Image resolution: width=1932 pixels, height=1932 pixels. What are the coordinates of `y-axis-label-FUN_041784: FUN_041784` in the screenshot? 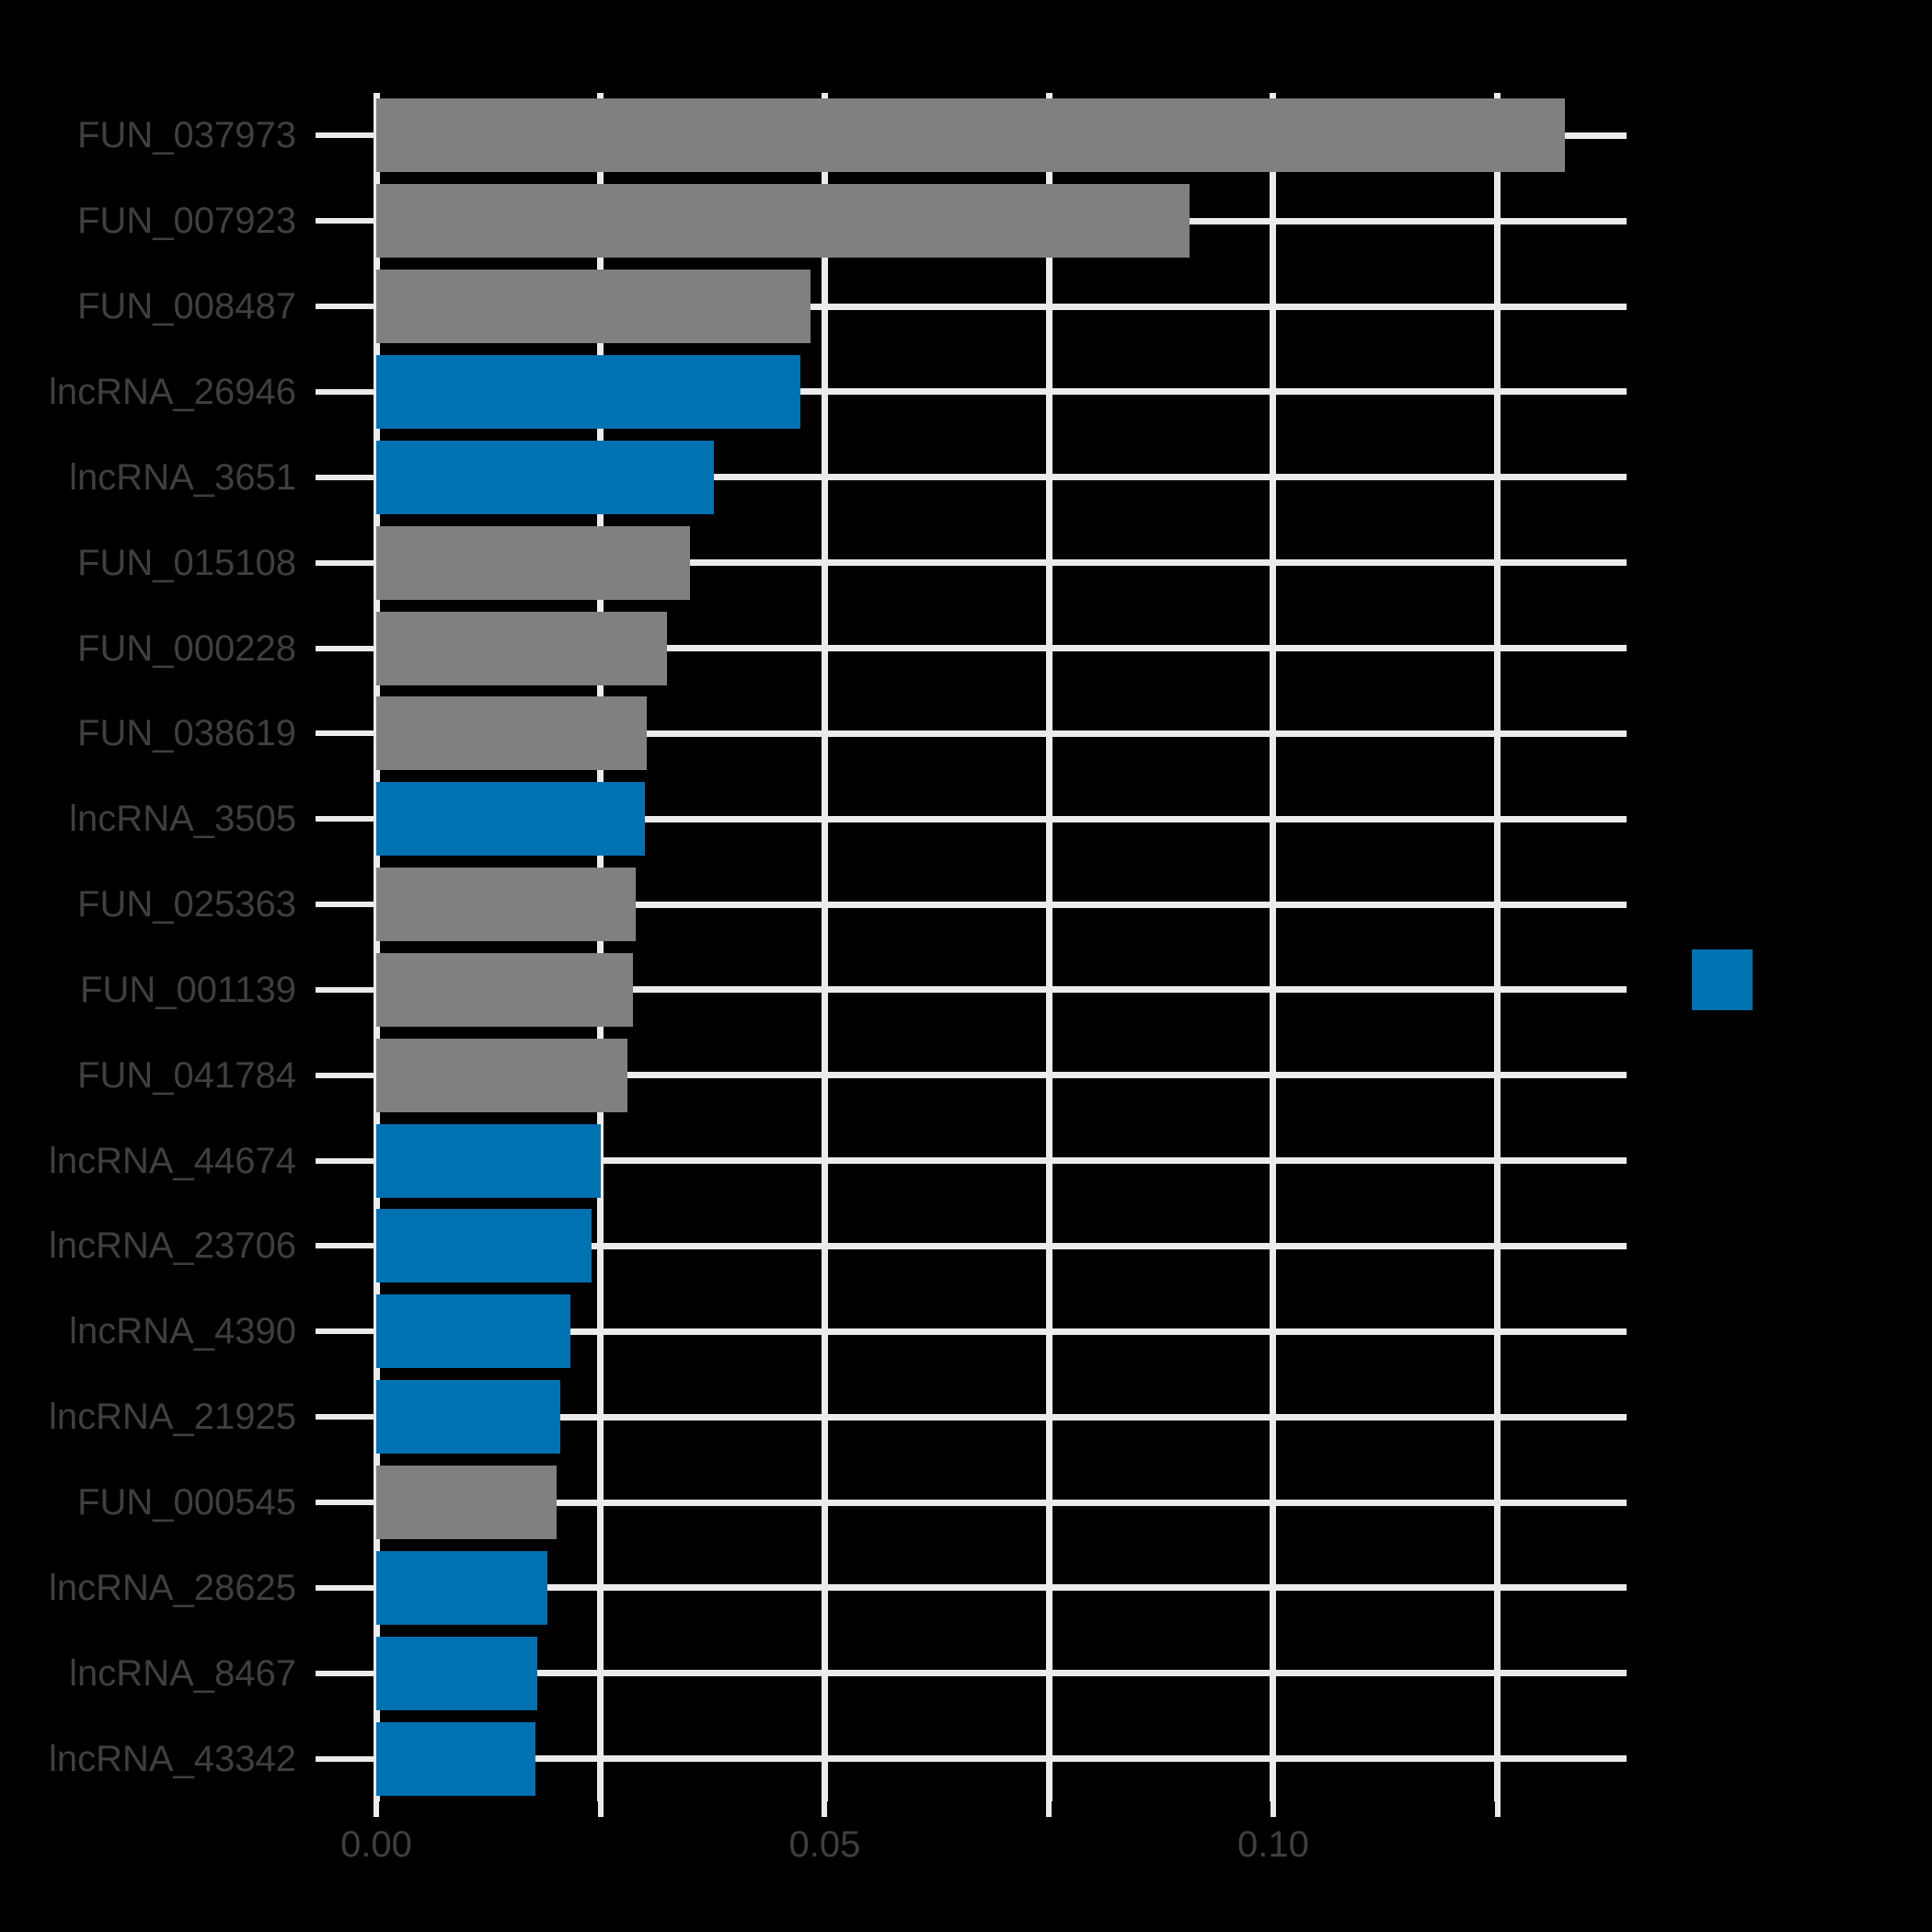 It's located at (186, 1075).